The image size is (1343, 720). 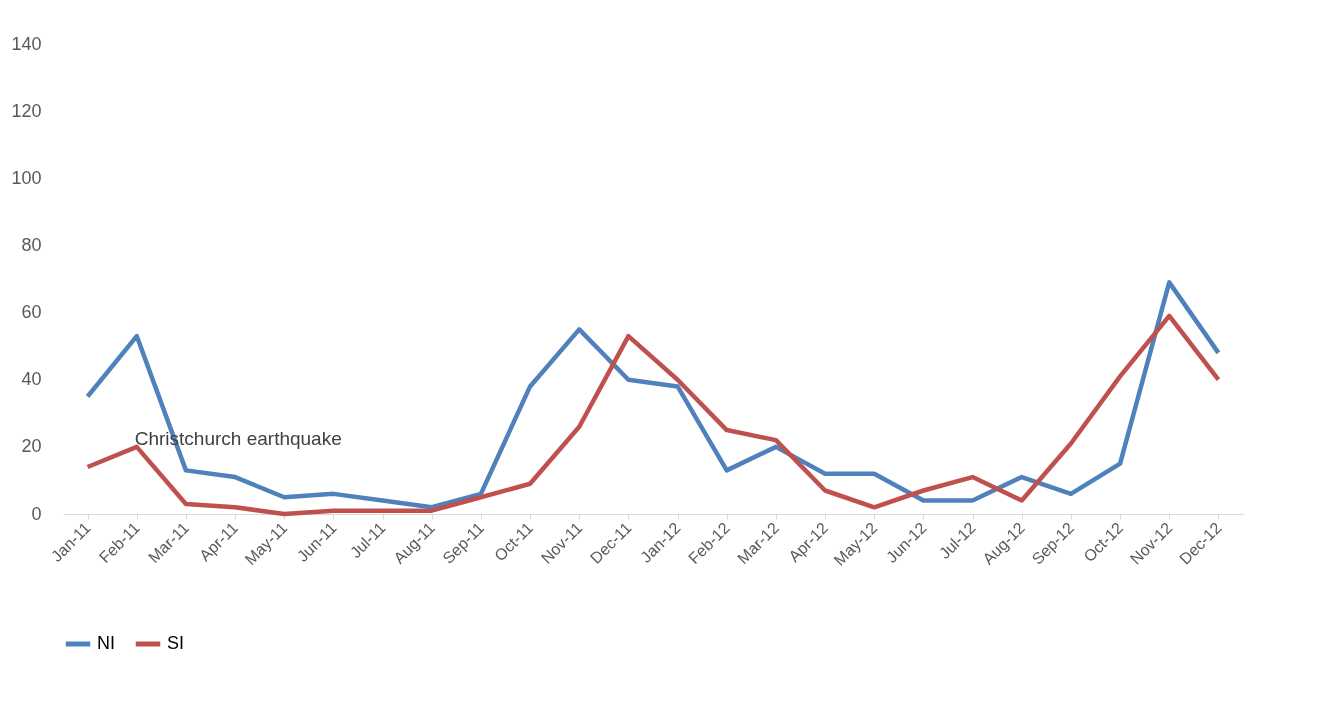 What do you see at coordinates (31, 379) in the screenshot?
I see `y-tick-label: 40` at bounding box center [31, 379].